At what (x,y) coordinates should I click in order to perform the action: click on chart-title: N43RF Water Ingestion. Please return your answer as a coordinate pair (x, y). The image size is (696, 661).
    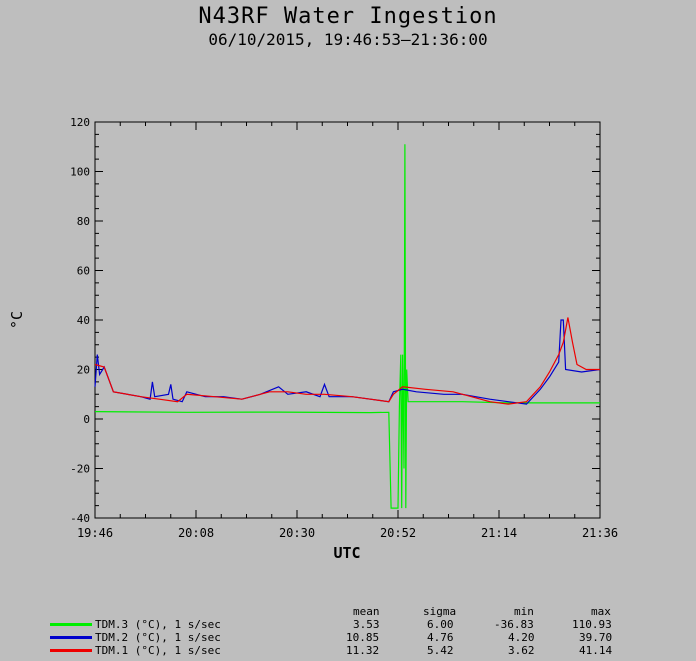
    Looking at the image, I should click on (348, 16).